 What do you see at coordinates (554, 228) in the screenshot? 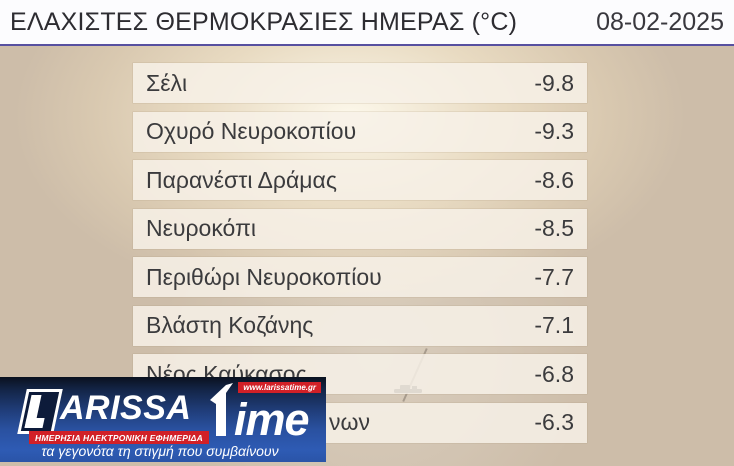
I see `temperature-value: -8.5` at bounding box center [554, 228].